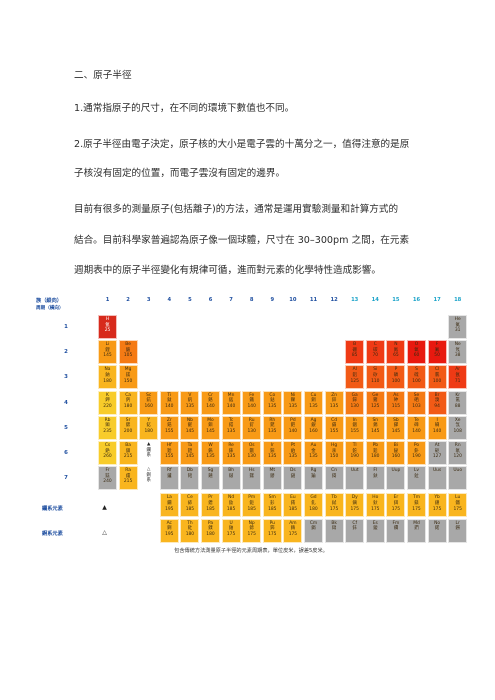  What do you see at coordinates (457, 503) in the screenshot?
I see `element-name: 鎦` at bounding box center [457, 503].